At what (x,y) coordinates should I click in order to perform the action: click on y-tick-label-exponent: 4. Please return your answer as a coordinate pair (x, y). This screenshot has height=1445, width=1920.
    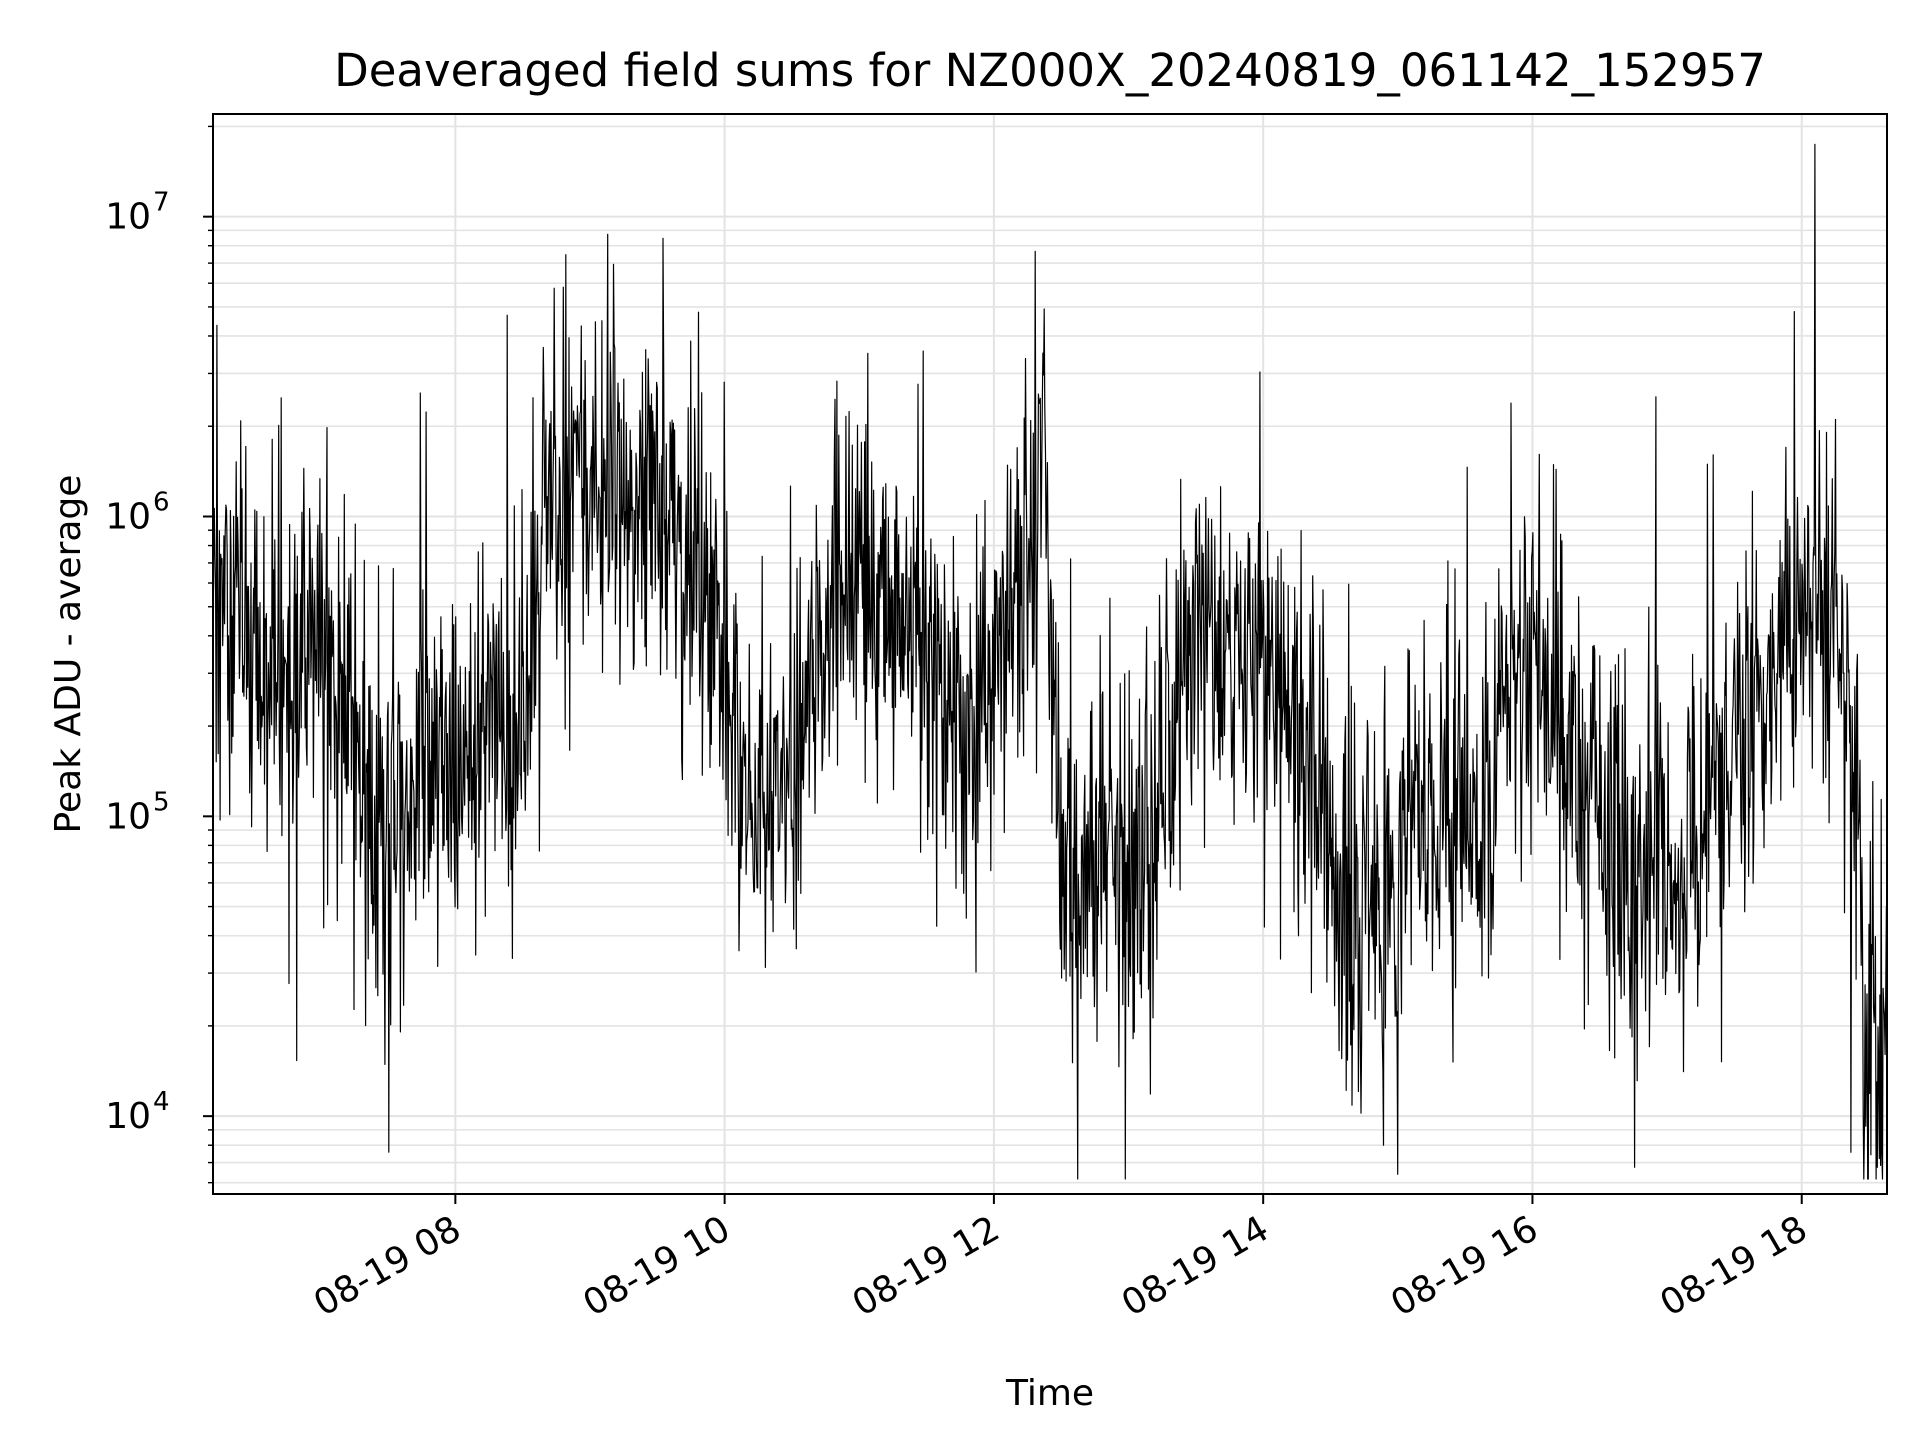
    Looking at the image, I should click on (161, 1102).